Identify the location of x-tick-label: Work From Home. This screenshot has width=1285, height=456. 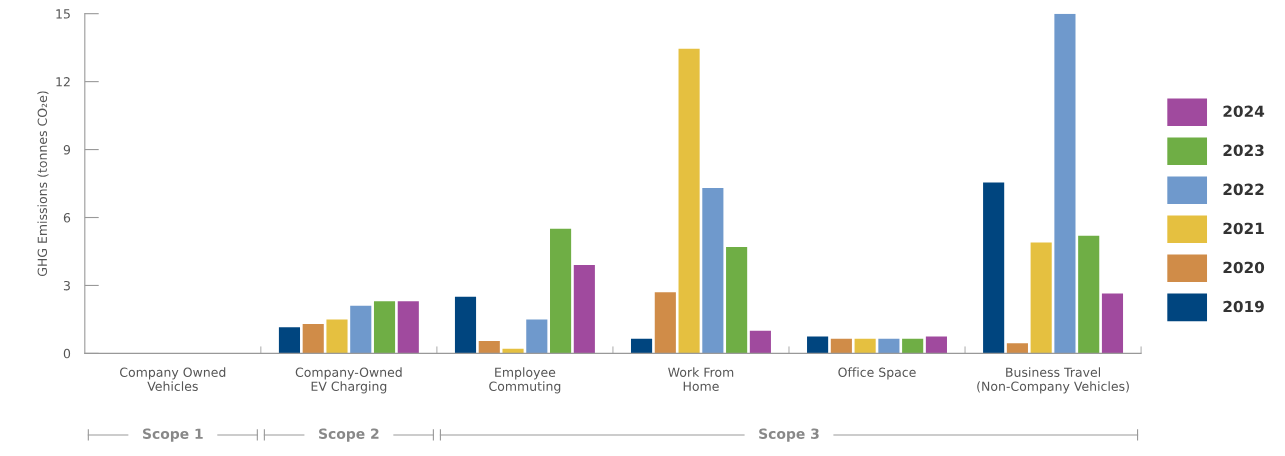
(701, 379).